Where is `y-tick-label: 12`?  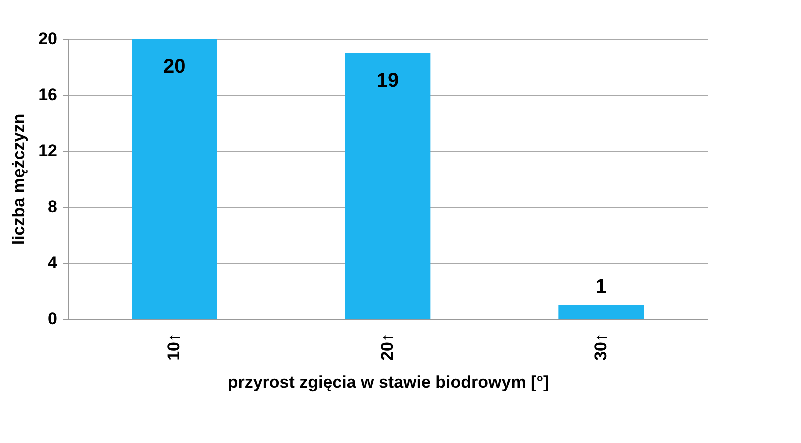 y-tick-label: 12 is located at coordinates (48, 151).